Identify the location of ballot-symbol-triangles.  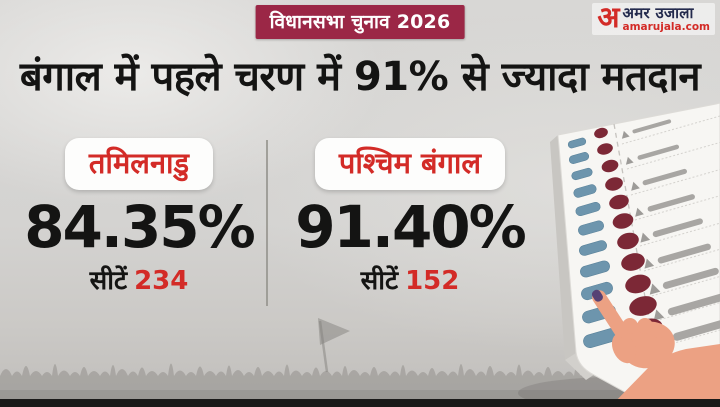
(651, 264).